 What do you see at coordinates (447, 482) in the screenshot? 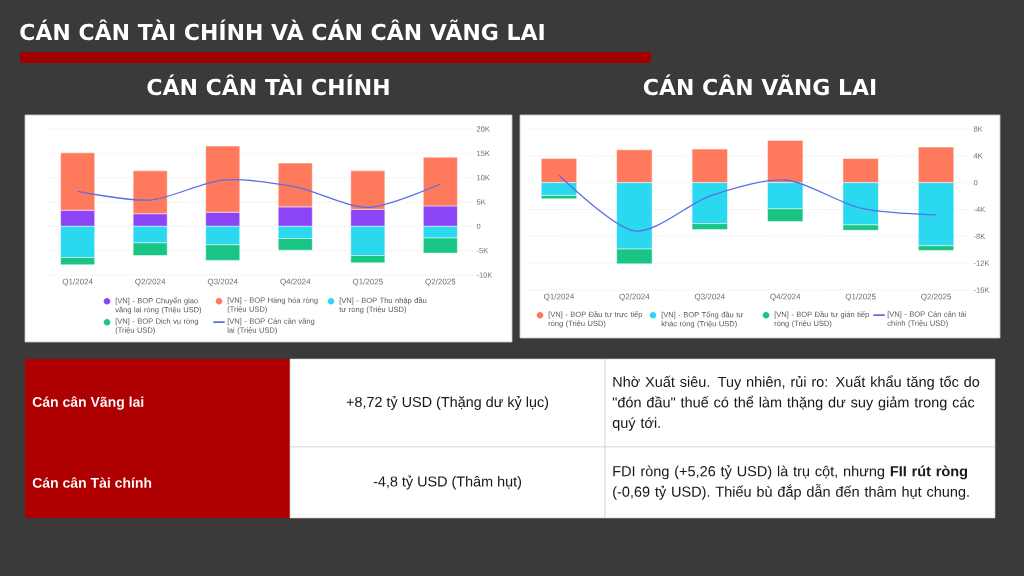
I see `text: -4,8 tỷ USD (Thâm hụt)` at bounding box center [447, 482].